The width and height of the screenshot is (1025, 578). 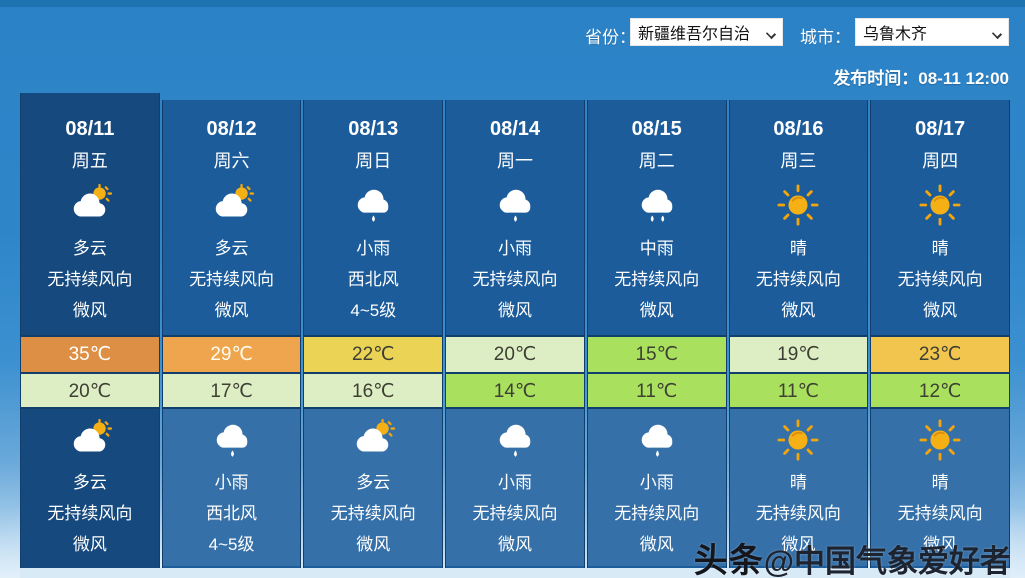 What do you see at coordinates (231, 161) in the screenshot?
I see `weekday-label: 周六` at bounding box center [231, 161].